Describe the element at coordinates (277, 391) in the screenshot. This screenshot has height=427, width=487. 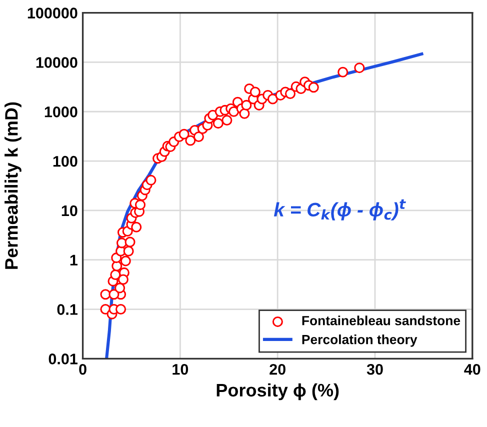
I see `x-axis-title: Porosity ϕ (%)` at that location.